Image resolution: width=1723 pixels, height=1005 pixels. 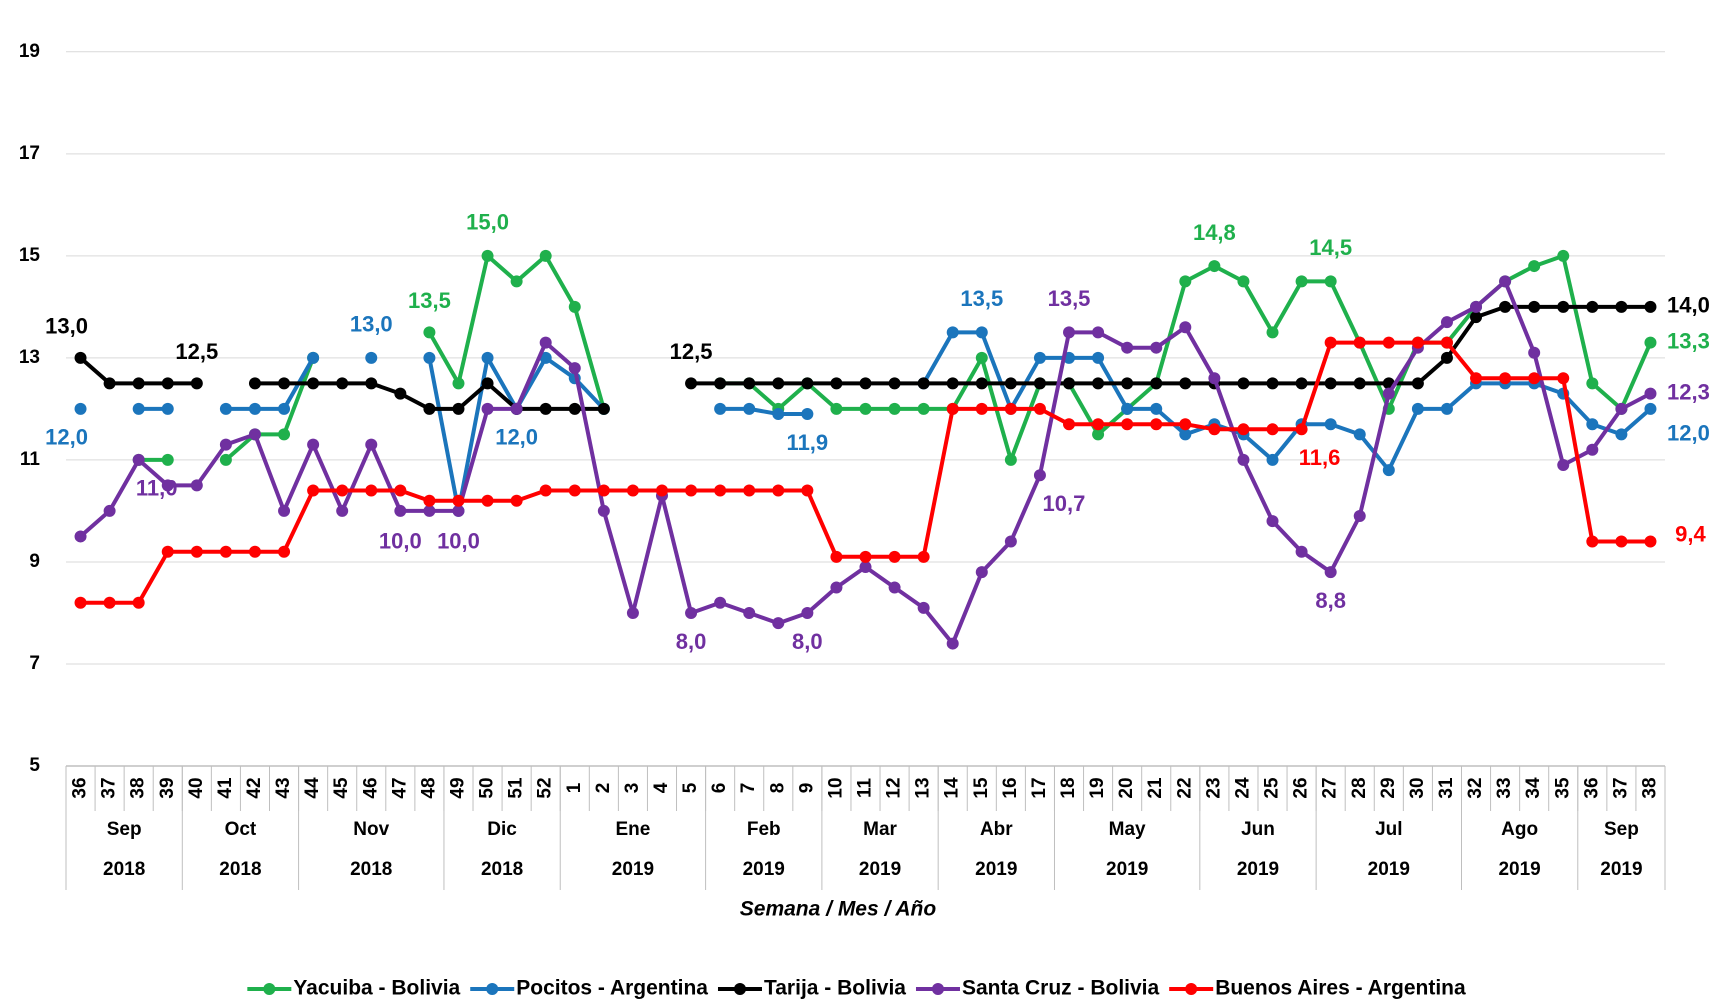 What do you see at coordinates (719, 788) in the screenshot?
I see `x-tick-label: 6` at bounding box center [719, 788].